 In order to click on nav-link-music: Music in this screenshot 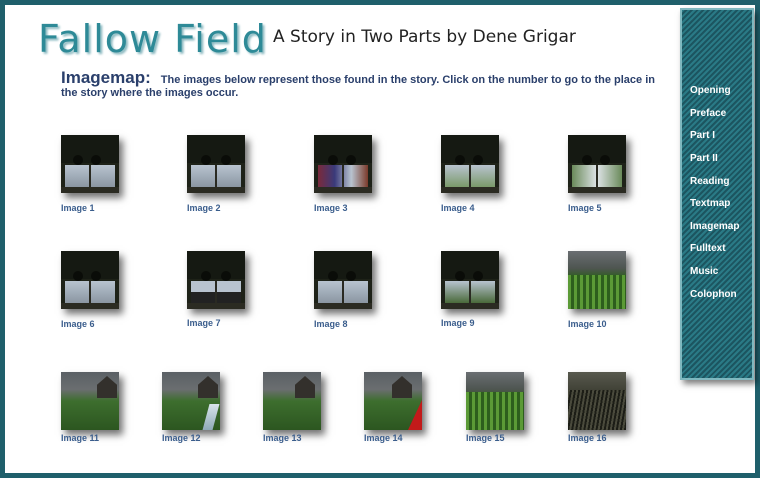, I will do `click(704, 271)`.